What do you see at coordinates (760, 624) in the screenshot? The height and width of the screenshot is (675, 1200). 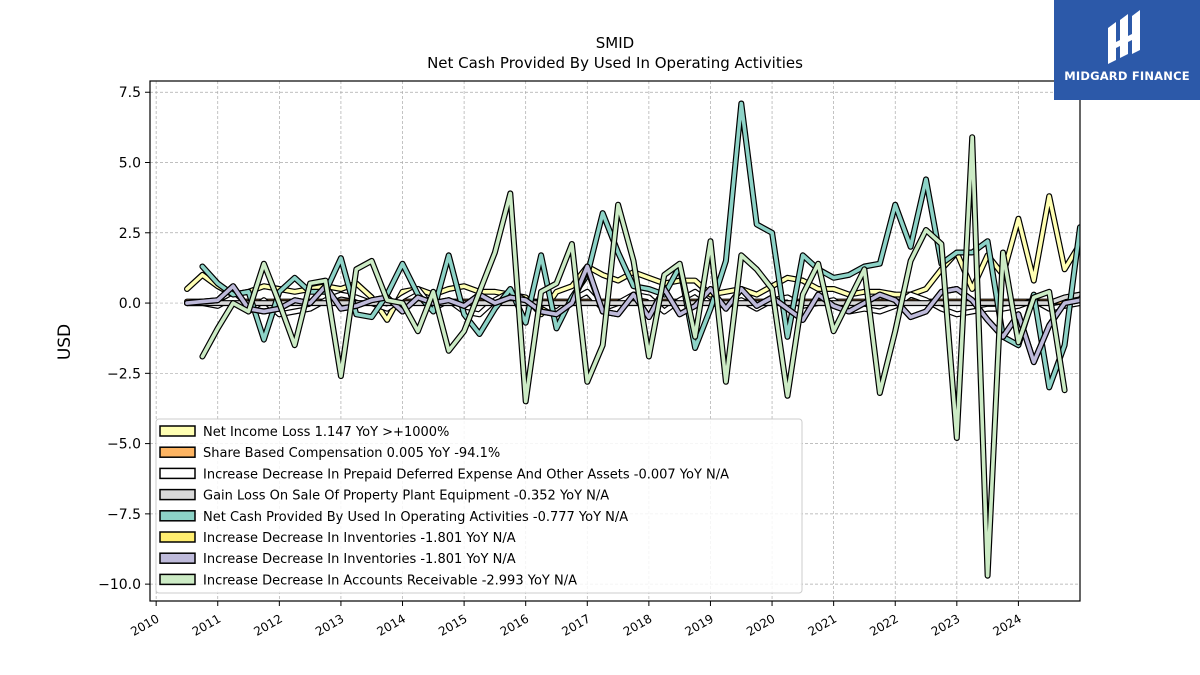 I see `x-tick-label: 2020` at bounding box center [760, 624].